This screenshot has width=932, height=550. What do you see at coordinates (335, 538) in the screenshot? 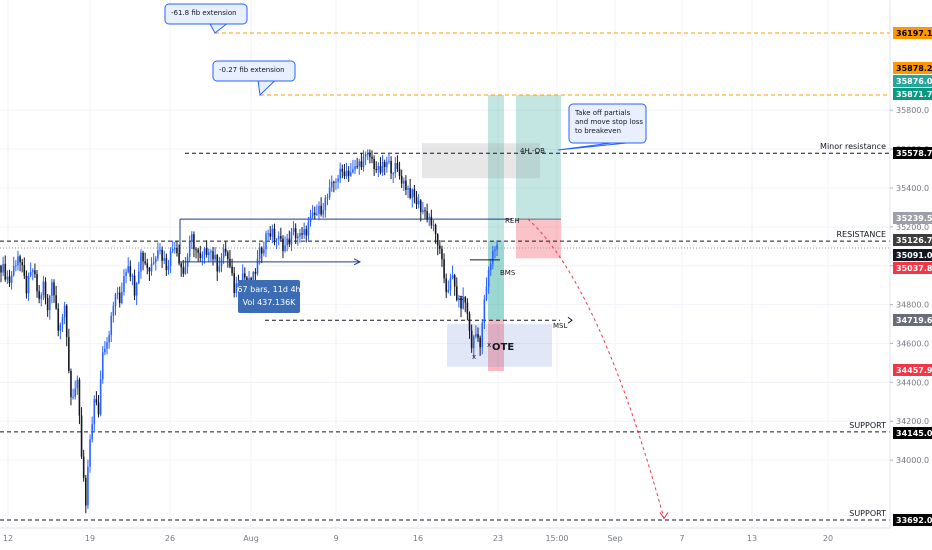
I see `time-tick-label: 9` at bounding box center [335, 538].